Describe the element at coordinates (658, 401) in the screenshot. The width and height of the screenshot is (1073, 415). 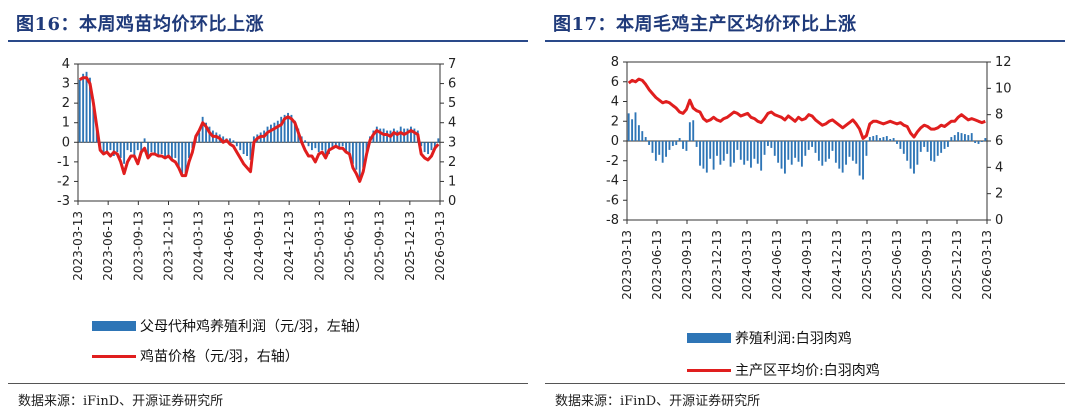
I see `source-note: 数据来源：iFinD、开源证券研究所` at that location.